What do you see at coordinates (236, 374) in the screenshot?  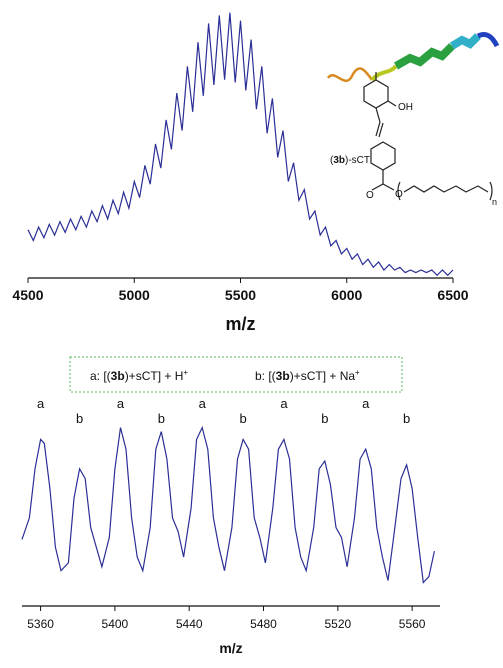 I see `legend-box` at bounding box center [236, 374].